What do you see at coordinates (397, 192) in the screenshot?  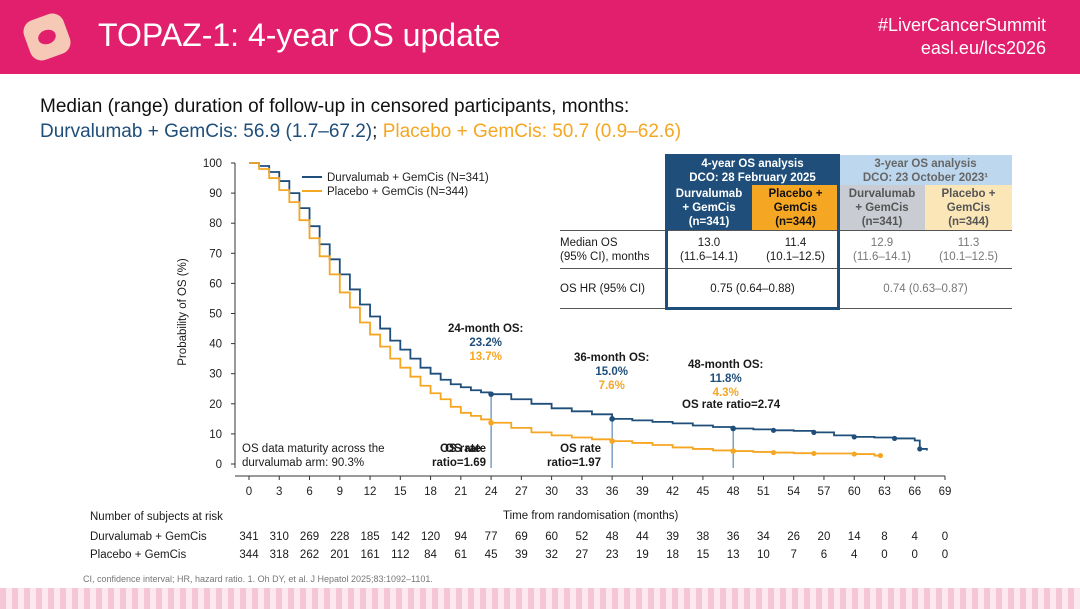 I see `legend-label-1: Placebo + GemCis (N=344)` at bounding box center [397, 192].